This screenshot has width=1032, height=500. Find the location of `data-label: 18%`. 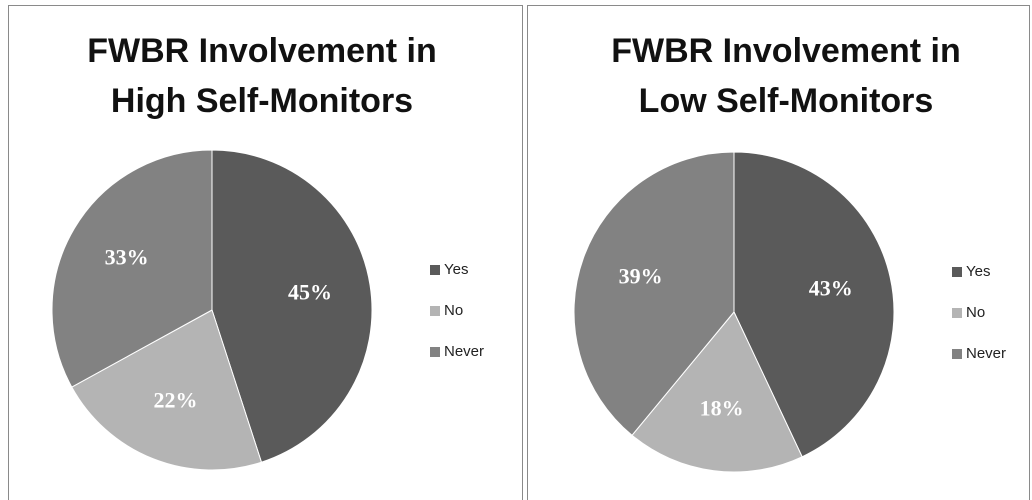

data-label: 18% is located at coordinates (722, 407).